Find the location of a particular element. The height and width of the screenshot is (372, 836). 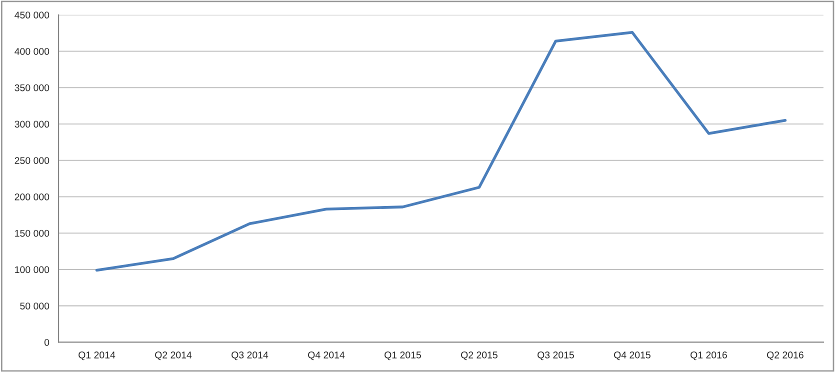

x-tick-label: Q1 2014 is located at coordinates (97, 356).